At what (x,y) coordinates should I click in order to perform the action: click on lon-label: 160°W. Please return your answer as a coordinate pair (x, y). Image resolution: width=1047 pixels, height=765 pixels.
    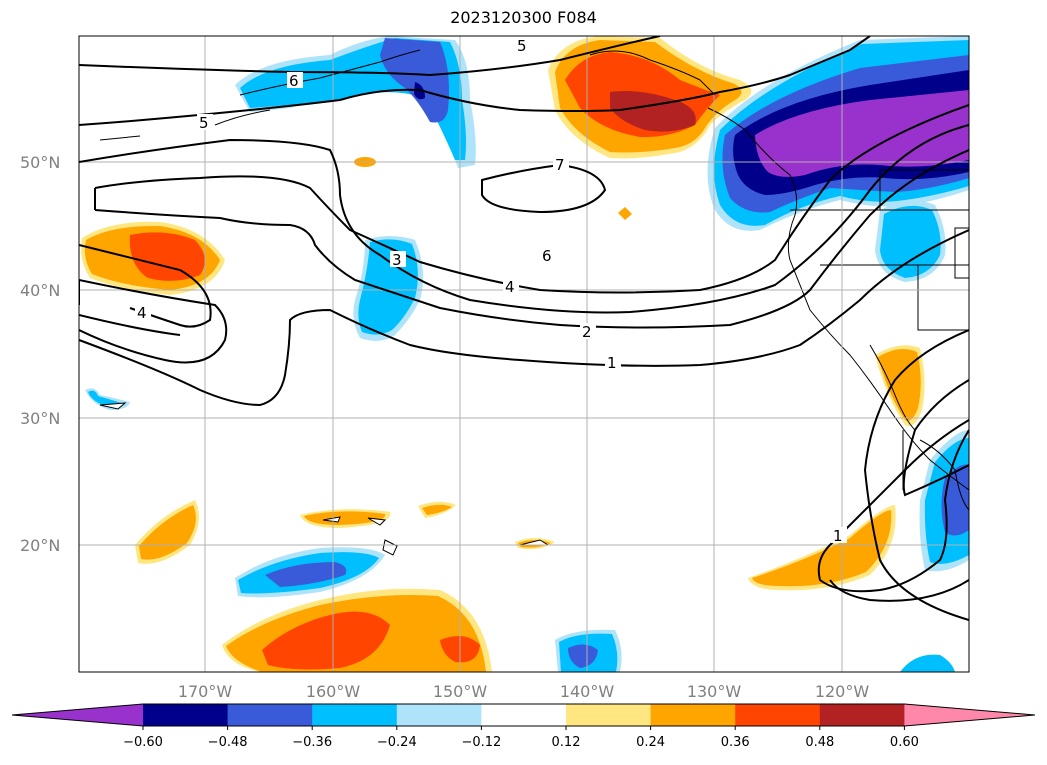
    Looking at the image, I should click on (333, 691).